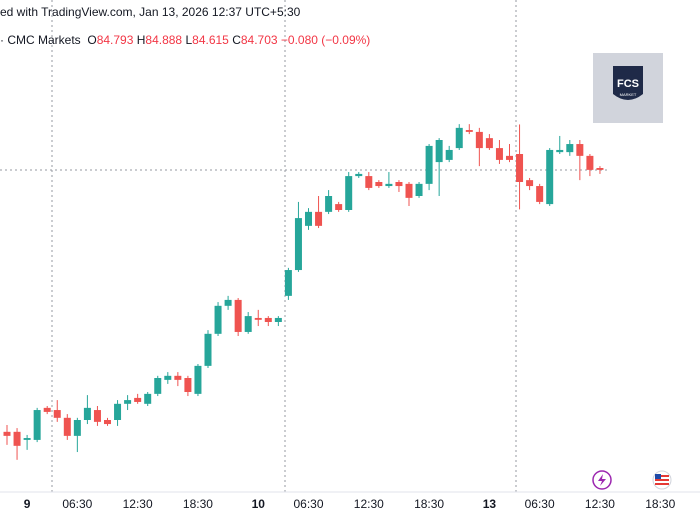 The width and height of the screenshot is (700, 525). What do you see at coordinates (602, 480) in the screenshot?
I see `event-icon-bolt` at bounding box center [602, 480].